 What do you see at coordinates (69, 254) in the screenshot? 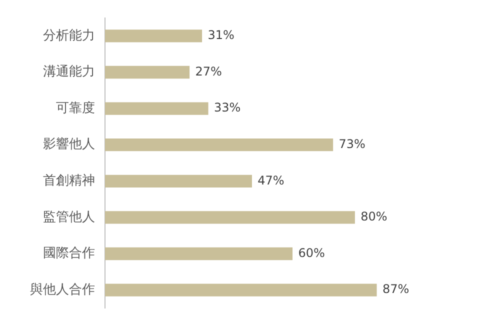
I see `y-tick-label: 國際合作` at bounding box center [69, 254].